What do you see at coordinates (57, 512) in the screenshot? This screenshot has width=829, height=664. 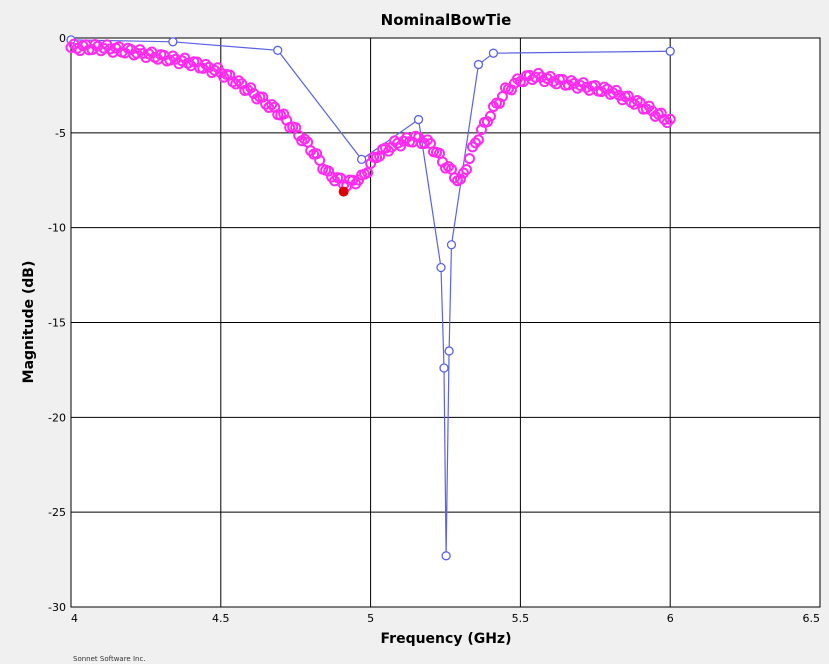 I see `y-tick-label: -25` at bounding box center [57, 512].